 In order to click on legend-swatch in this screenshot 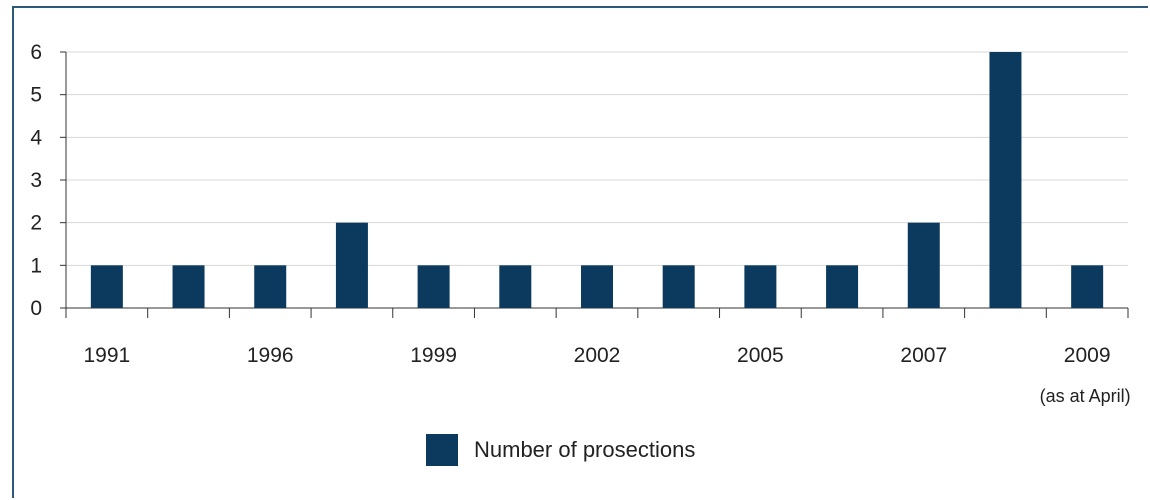, I will do `click(442, 450)`.